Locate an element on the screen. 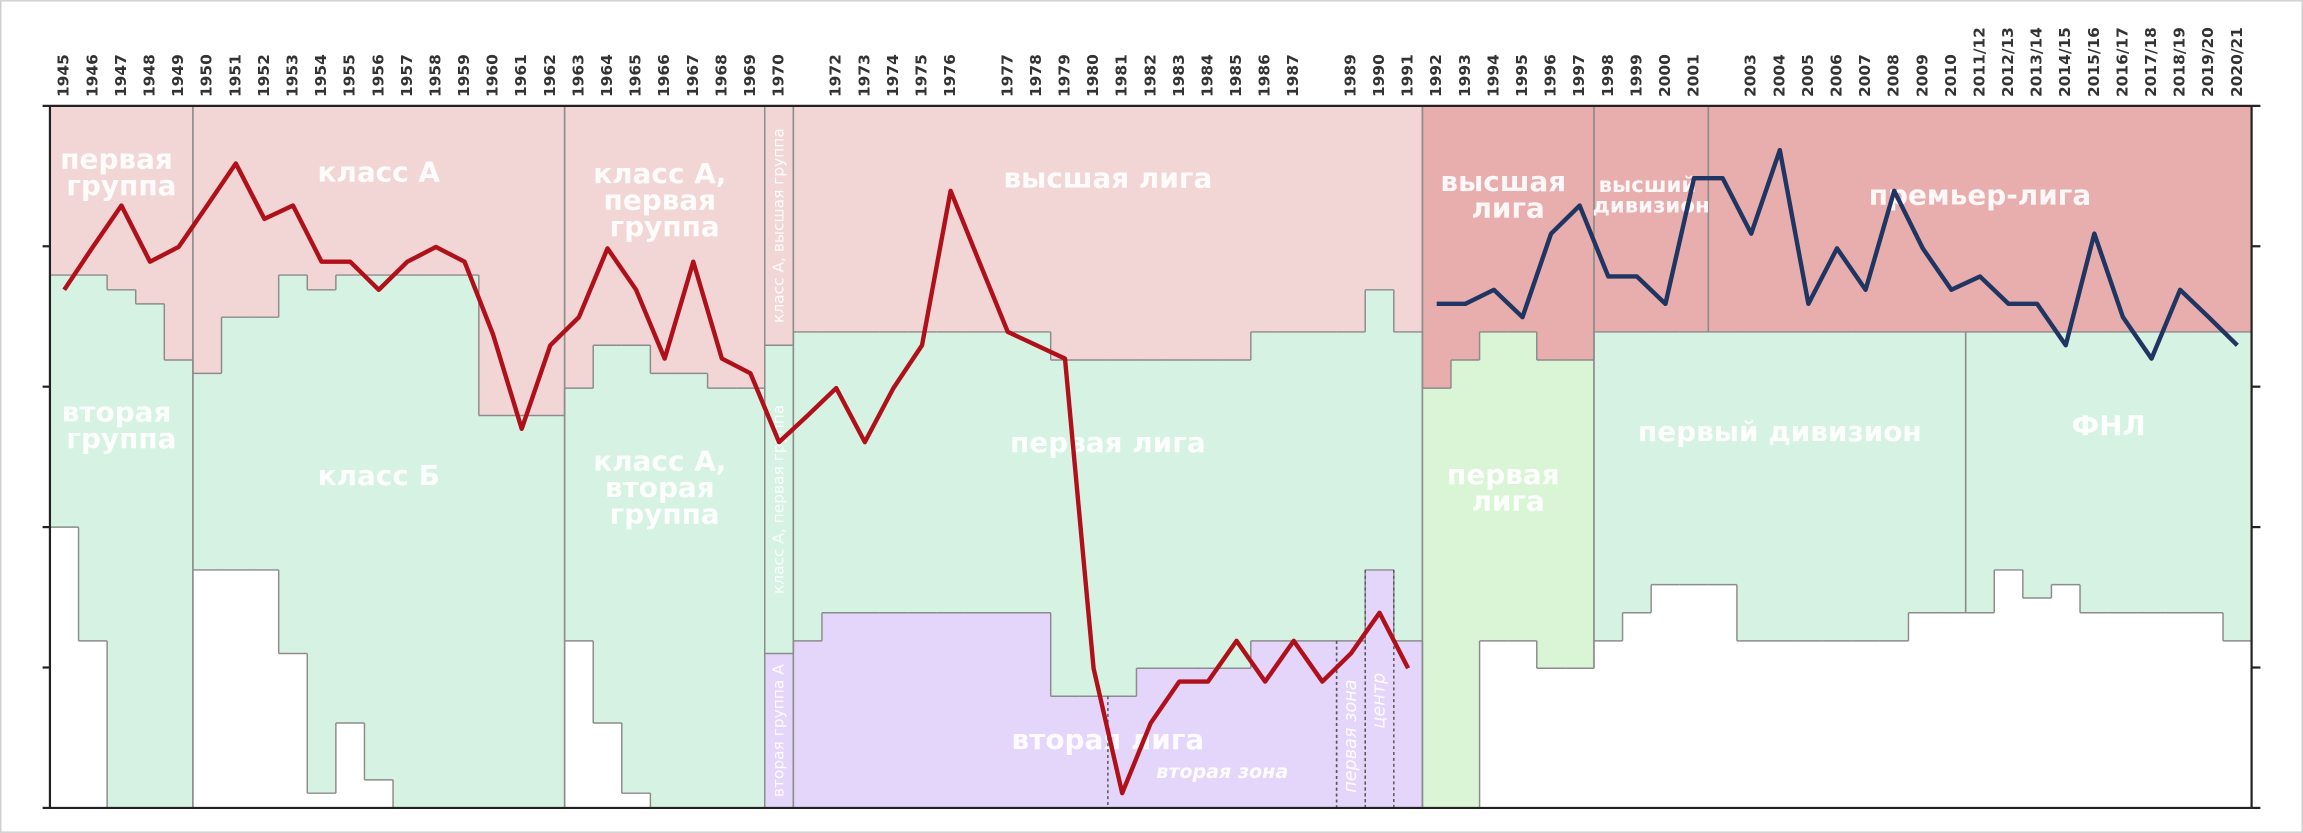  x-tick-label: 1960 is located at coordinates (493, 75).